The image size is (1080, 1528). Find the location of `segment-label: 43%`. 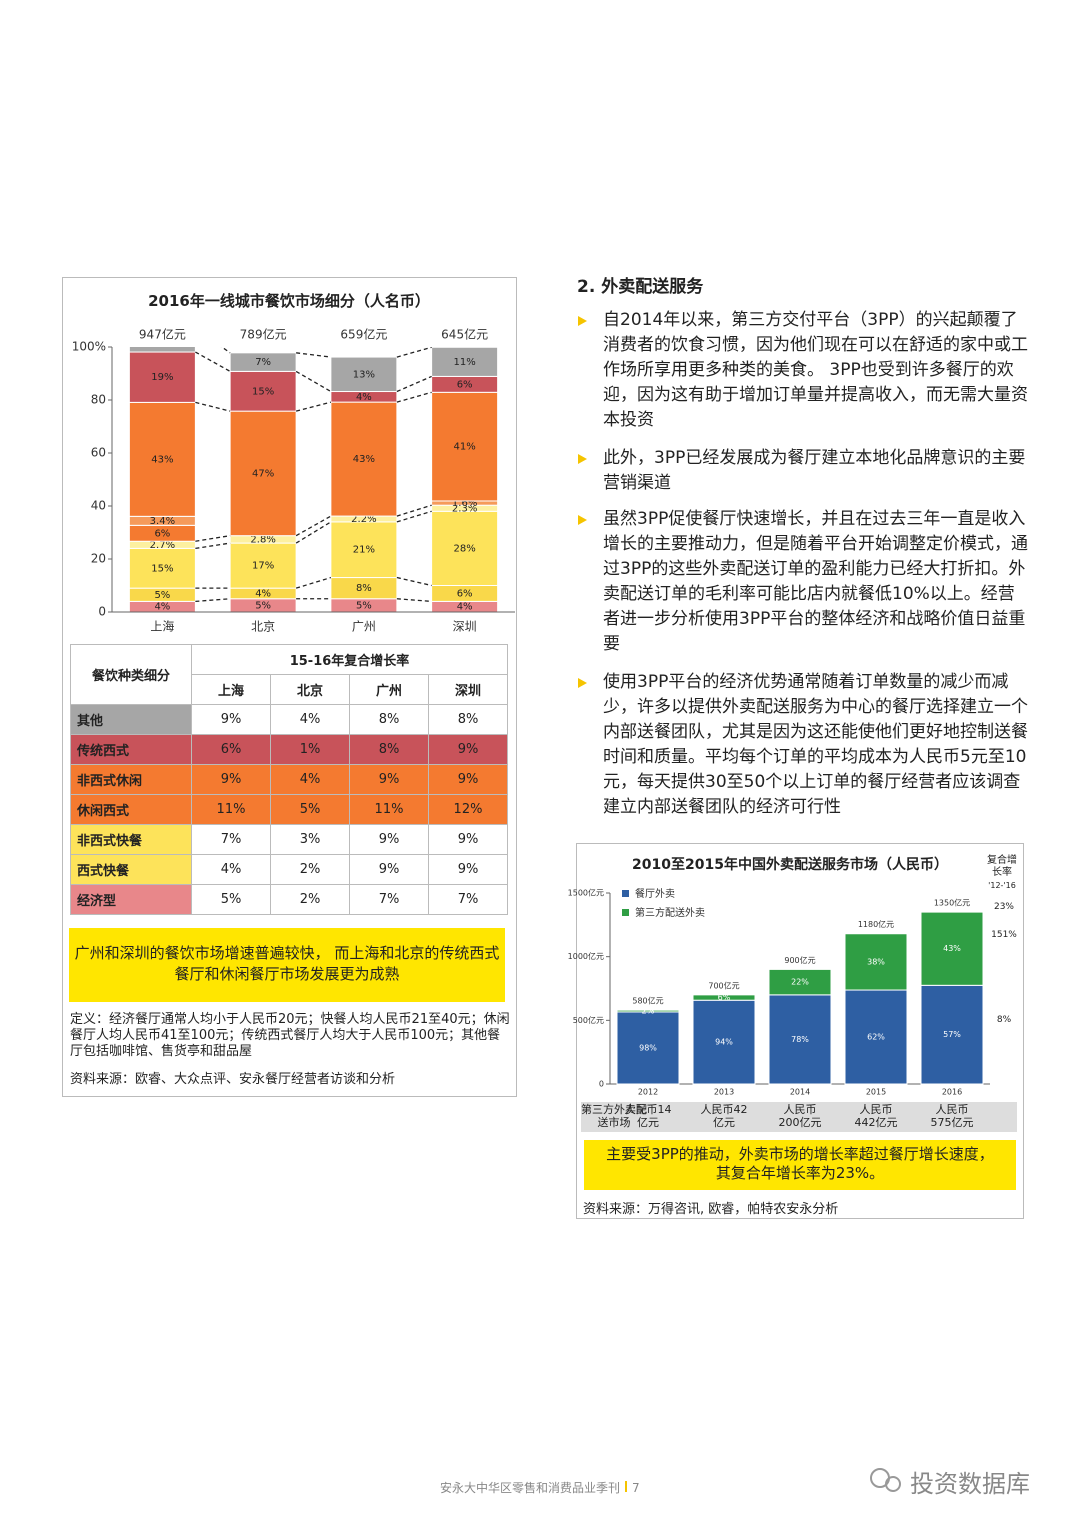

segment-label: 43% is located at coordinates (162, 459).